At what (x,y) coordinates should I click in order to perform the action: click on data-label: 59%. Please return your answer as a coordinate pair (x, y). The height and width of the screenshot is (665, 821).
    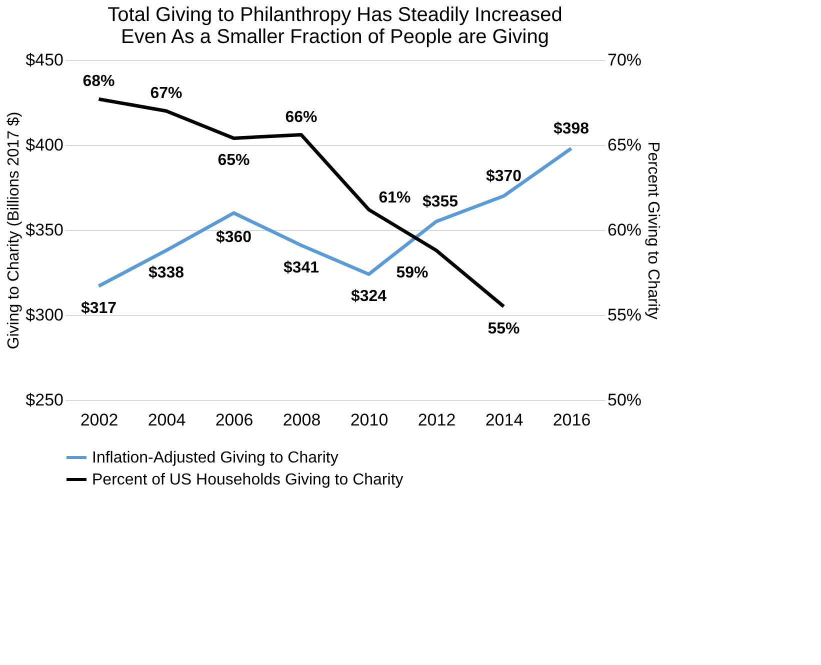
    Looking at the image, I should click on (412, 273).